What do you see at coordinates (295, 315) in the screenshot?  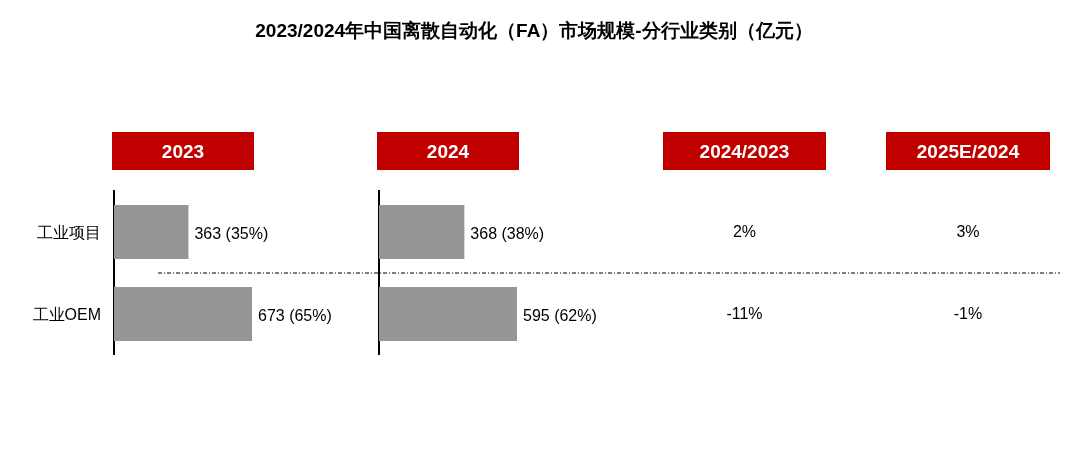 I see `data-label: 673 (65%)` at bounding box center [295, 315].